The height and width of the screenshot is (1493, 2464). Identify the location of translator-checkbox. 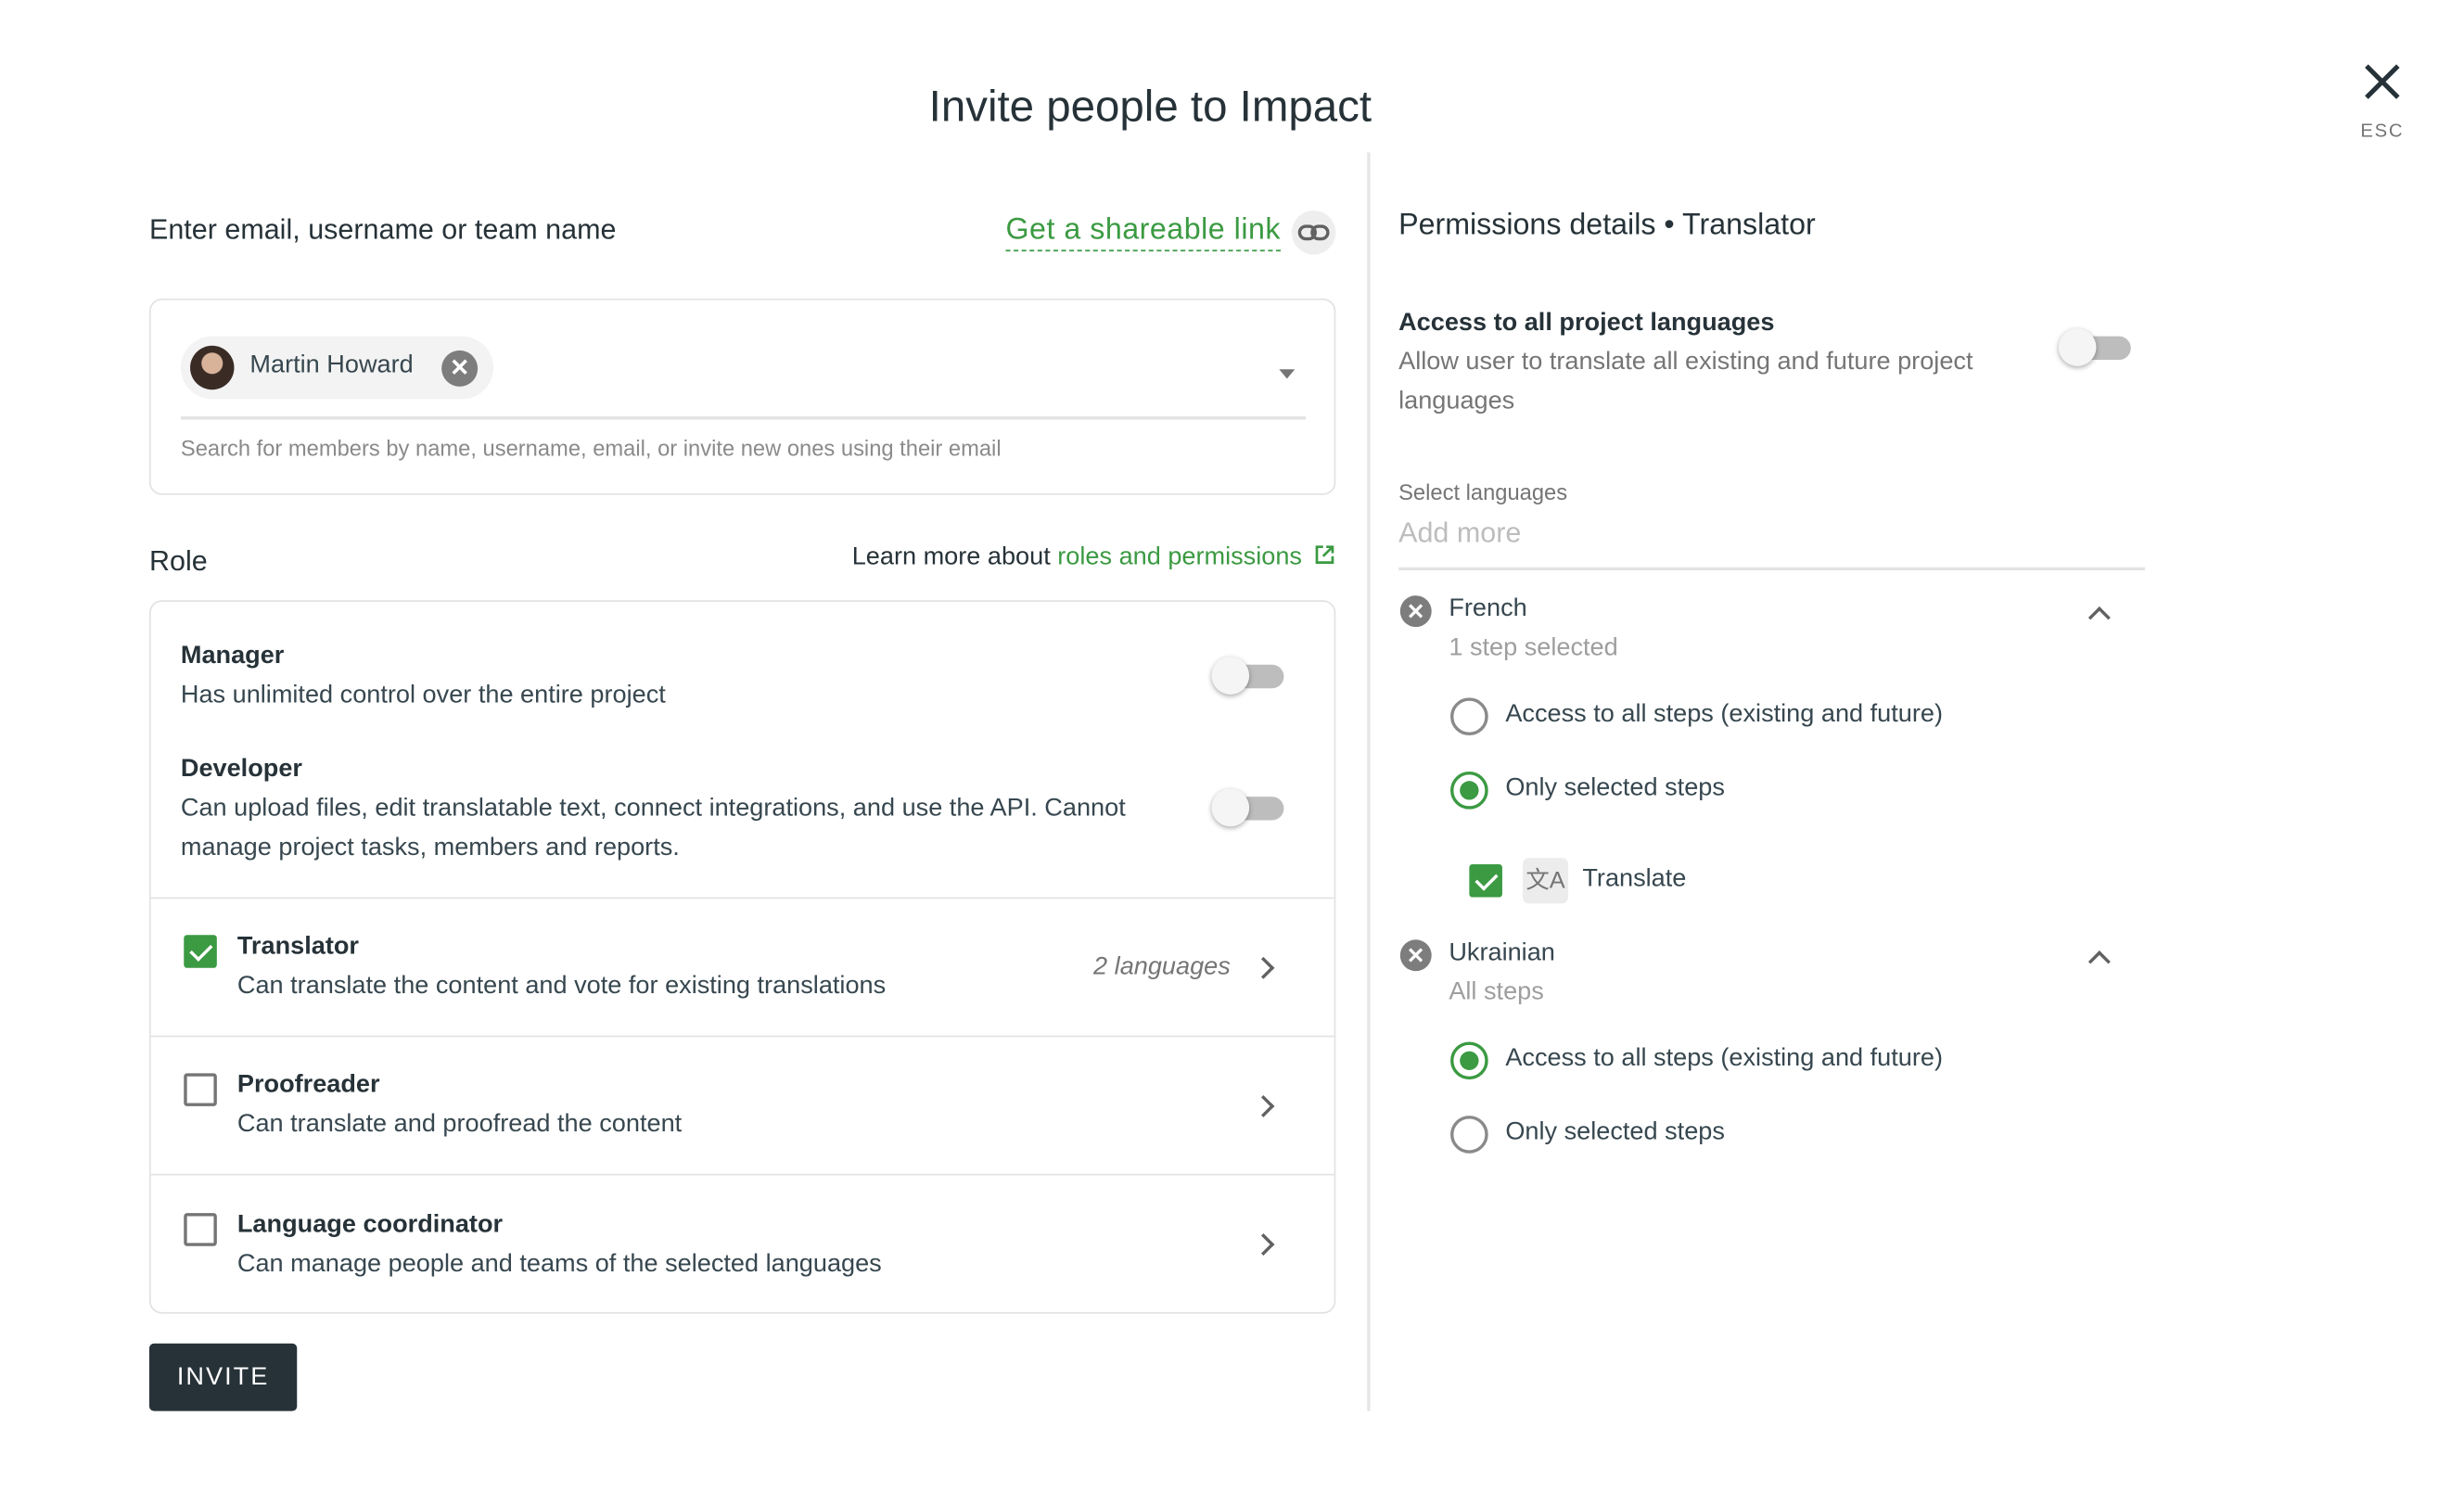
(200, 951).